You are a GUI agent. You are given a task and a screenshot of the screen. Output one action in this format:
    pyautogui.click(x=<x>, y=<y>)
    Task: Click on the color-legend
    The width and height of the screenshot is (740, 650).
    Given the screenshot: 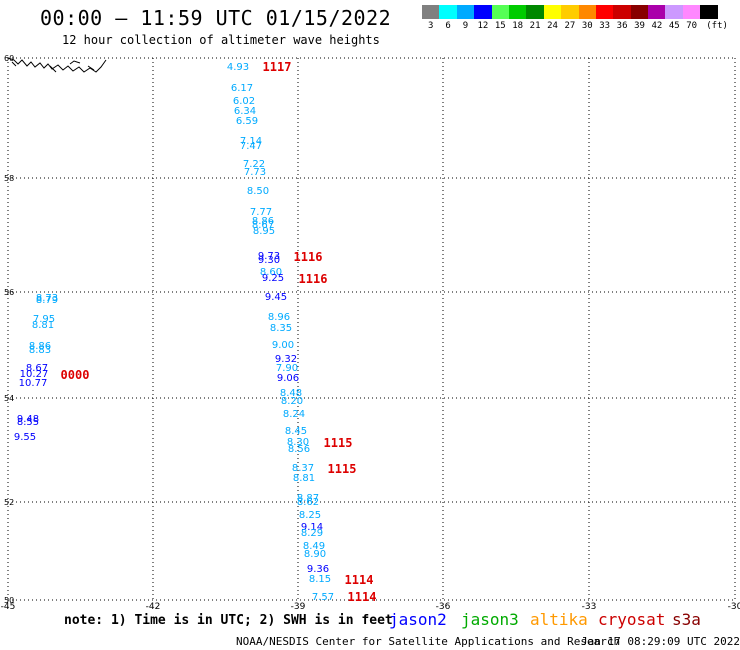 What is the action you would take?
    pyautogui.click(x=570, y=12)
    